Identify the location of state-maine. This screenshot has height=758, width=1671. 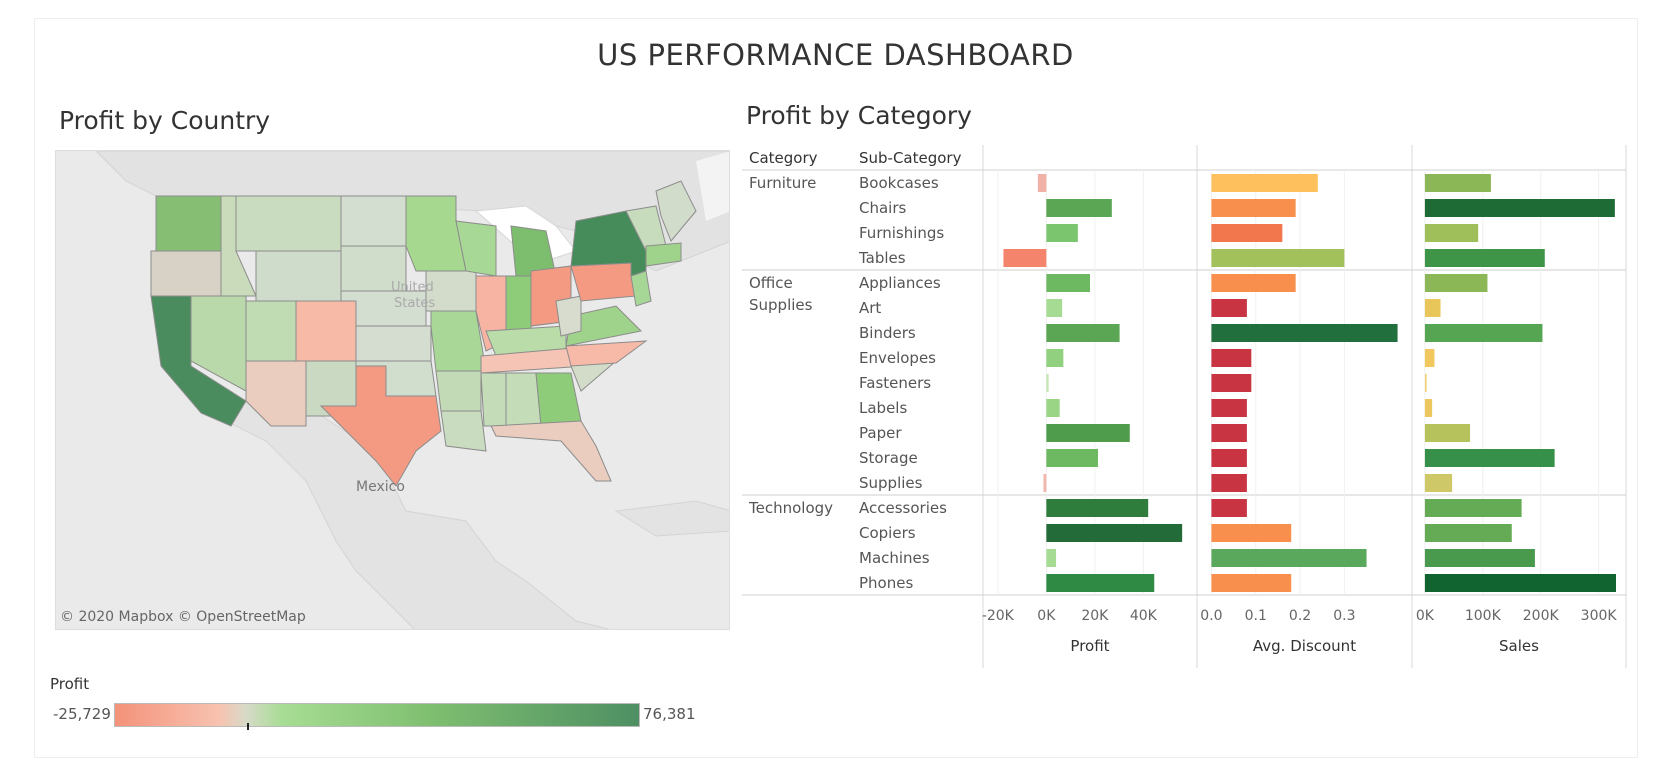
(676, 211).